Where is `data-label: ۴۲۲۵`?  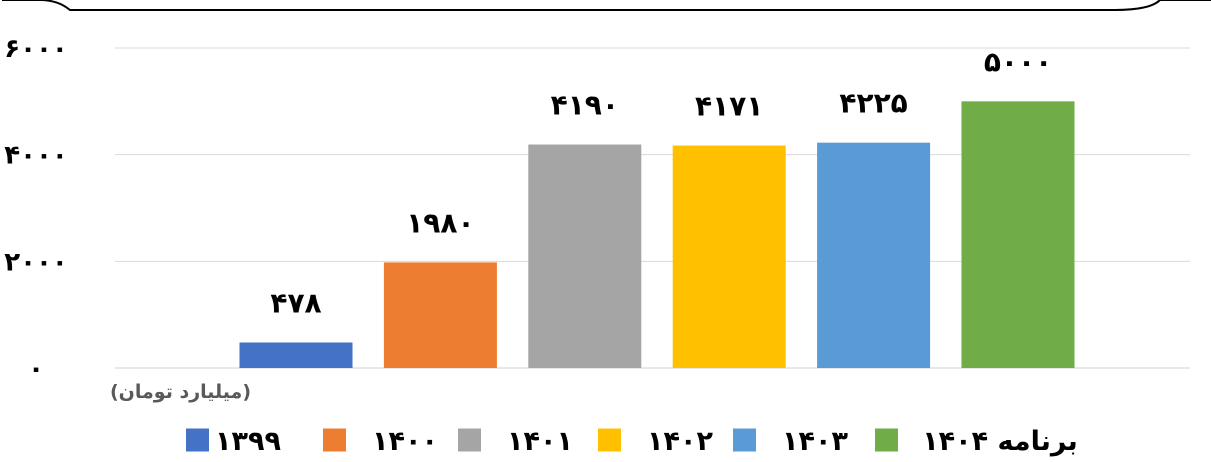
data-label: ۴۲۲۵ is located at coordinates (873, 103).